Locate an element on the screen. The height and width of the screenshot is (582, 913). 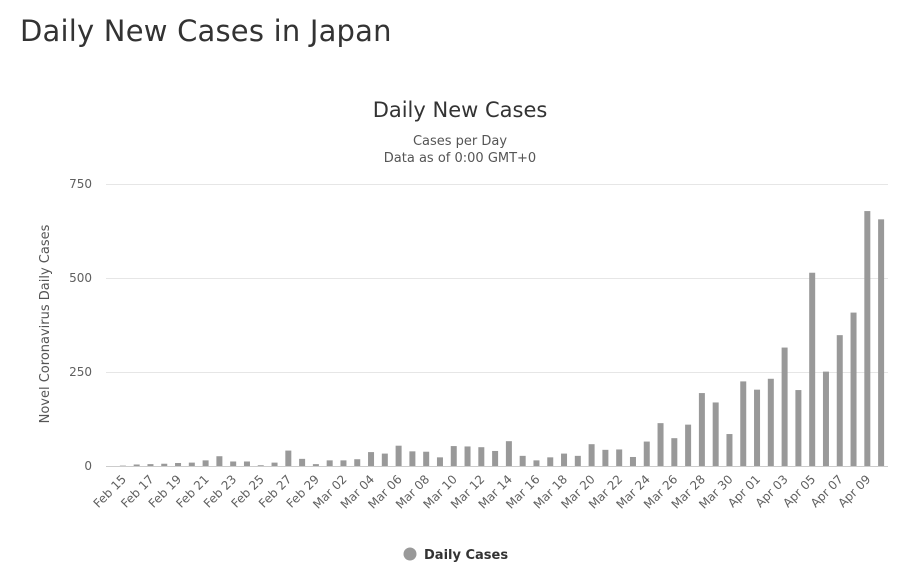
legend: Daily Cases is located at coordinates (456, 555).